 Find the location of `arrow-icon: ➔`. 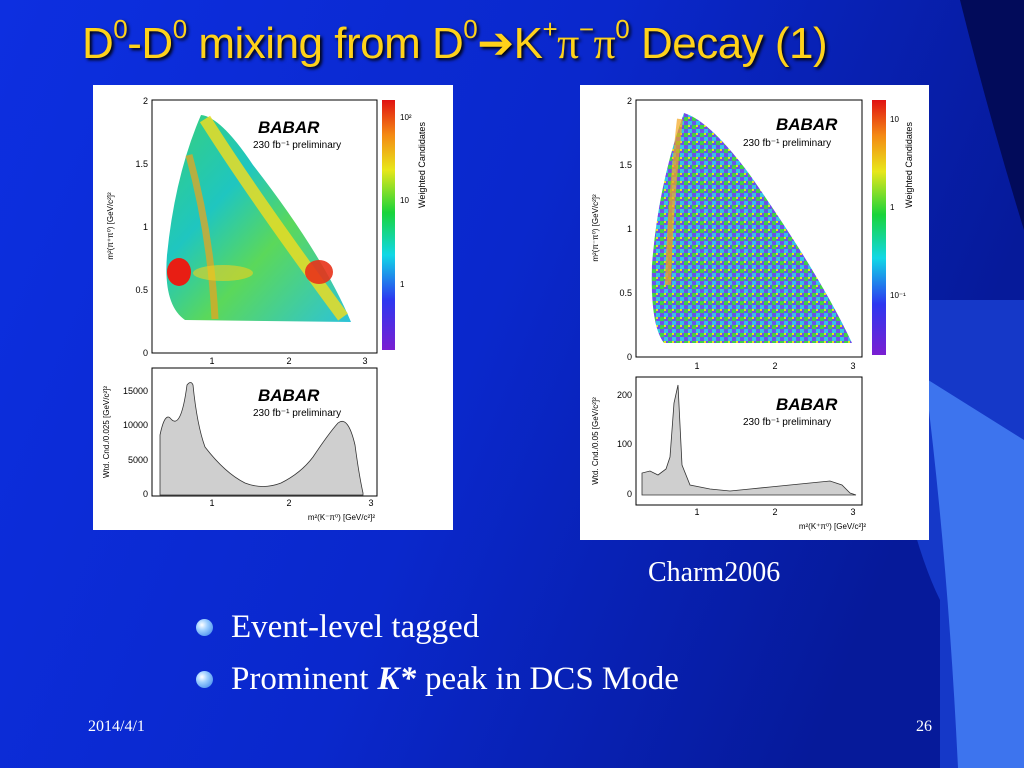

arrow-icon: ➔ is located at coordinates (495, 43).